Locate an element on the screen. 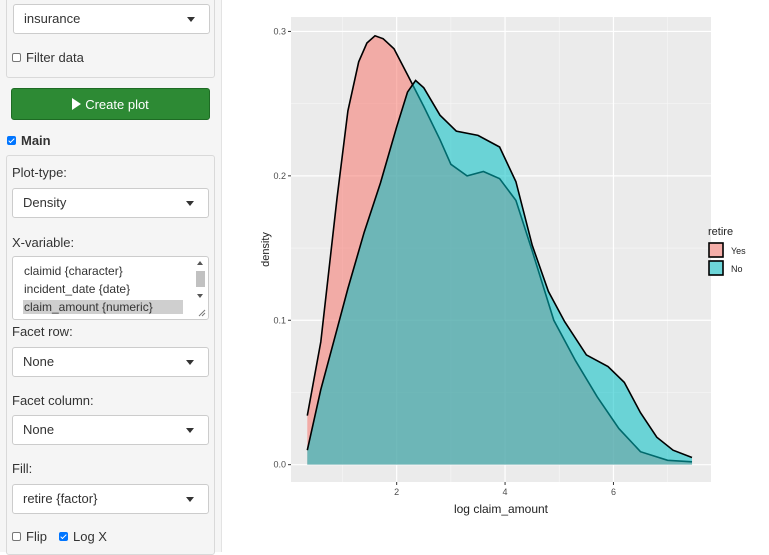 This screenshot has width=769, height=555. flip-checkbox: Flip is located at coordinates (29, 536).